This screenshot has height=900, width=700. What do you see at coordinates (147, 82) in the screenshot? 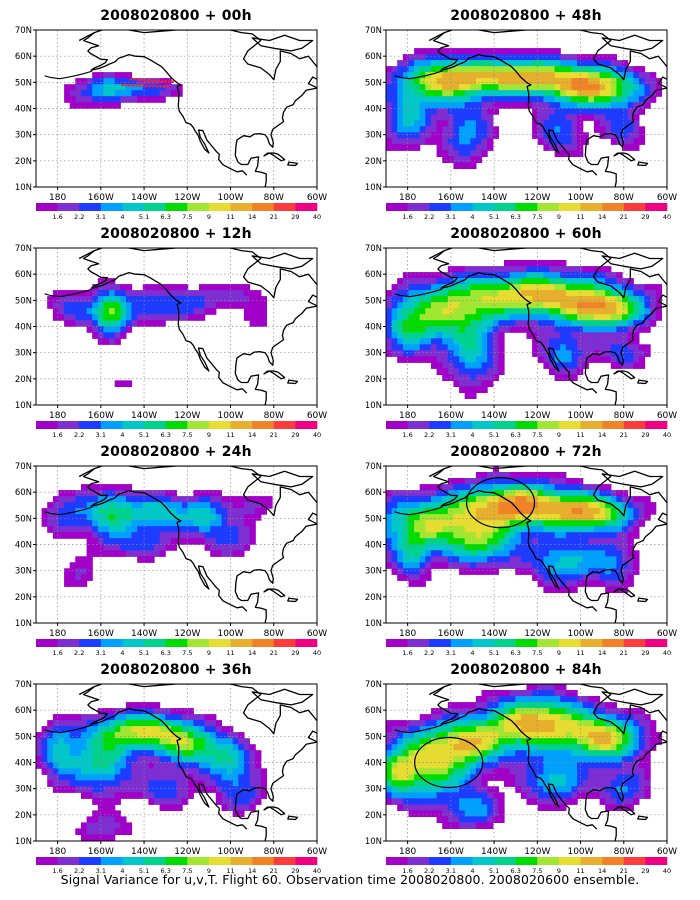
I see `observation-track` at bounding box center [147, 82].